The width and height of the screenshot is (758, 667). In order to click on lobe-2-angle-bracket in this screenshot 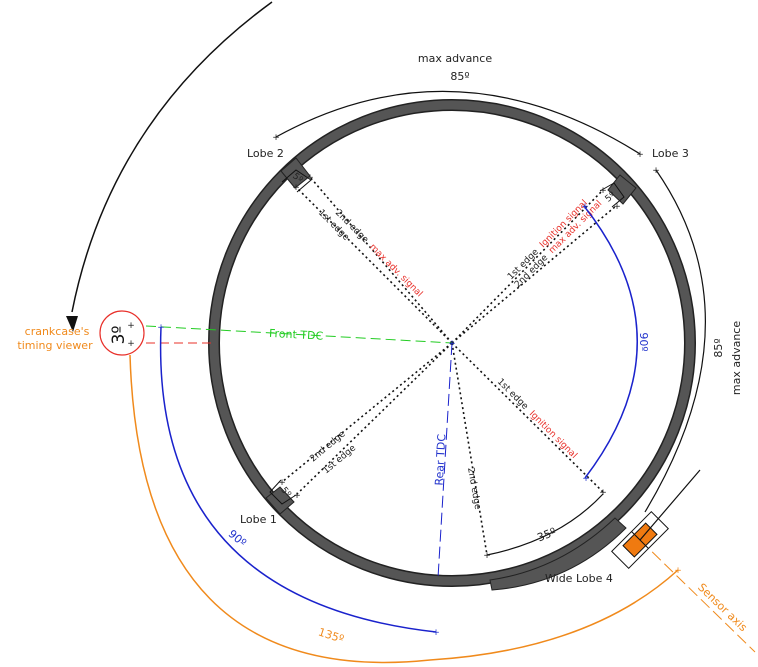, I will do `click(296, 181)`.